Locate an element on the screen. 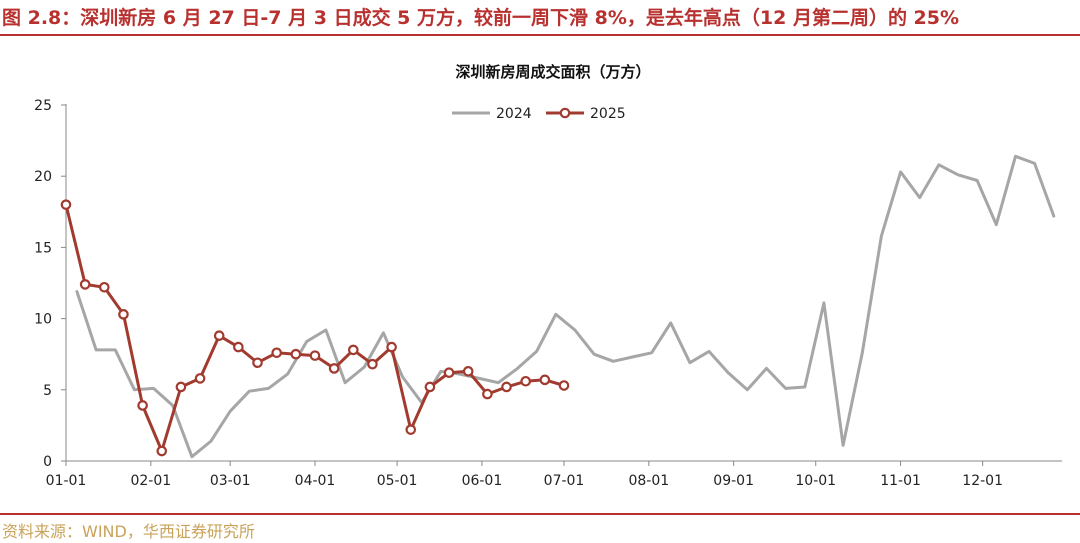 The image size is (1080, 543). x-tick-label: 12-01 is located at coordinates (982, 481).